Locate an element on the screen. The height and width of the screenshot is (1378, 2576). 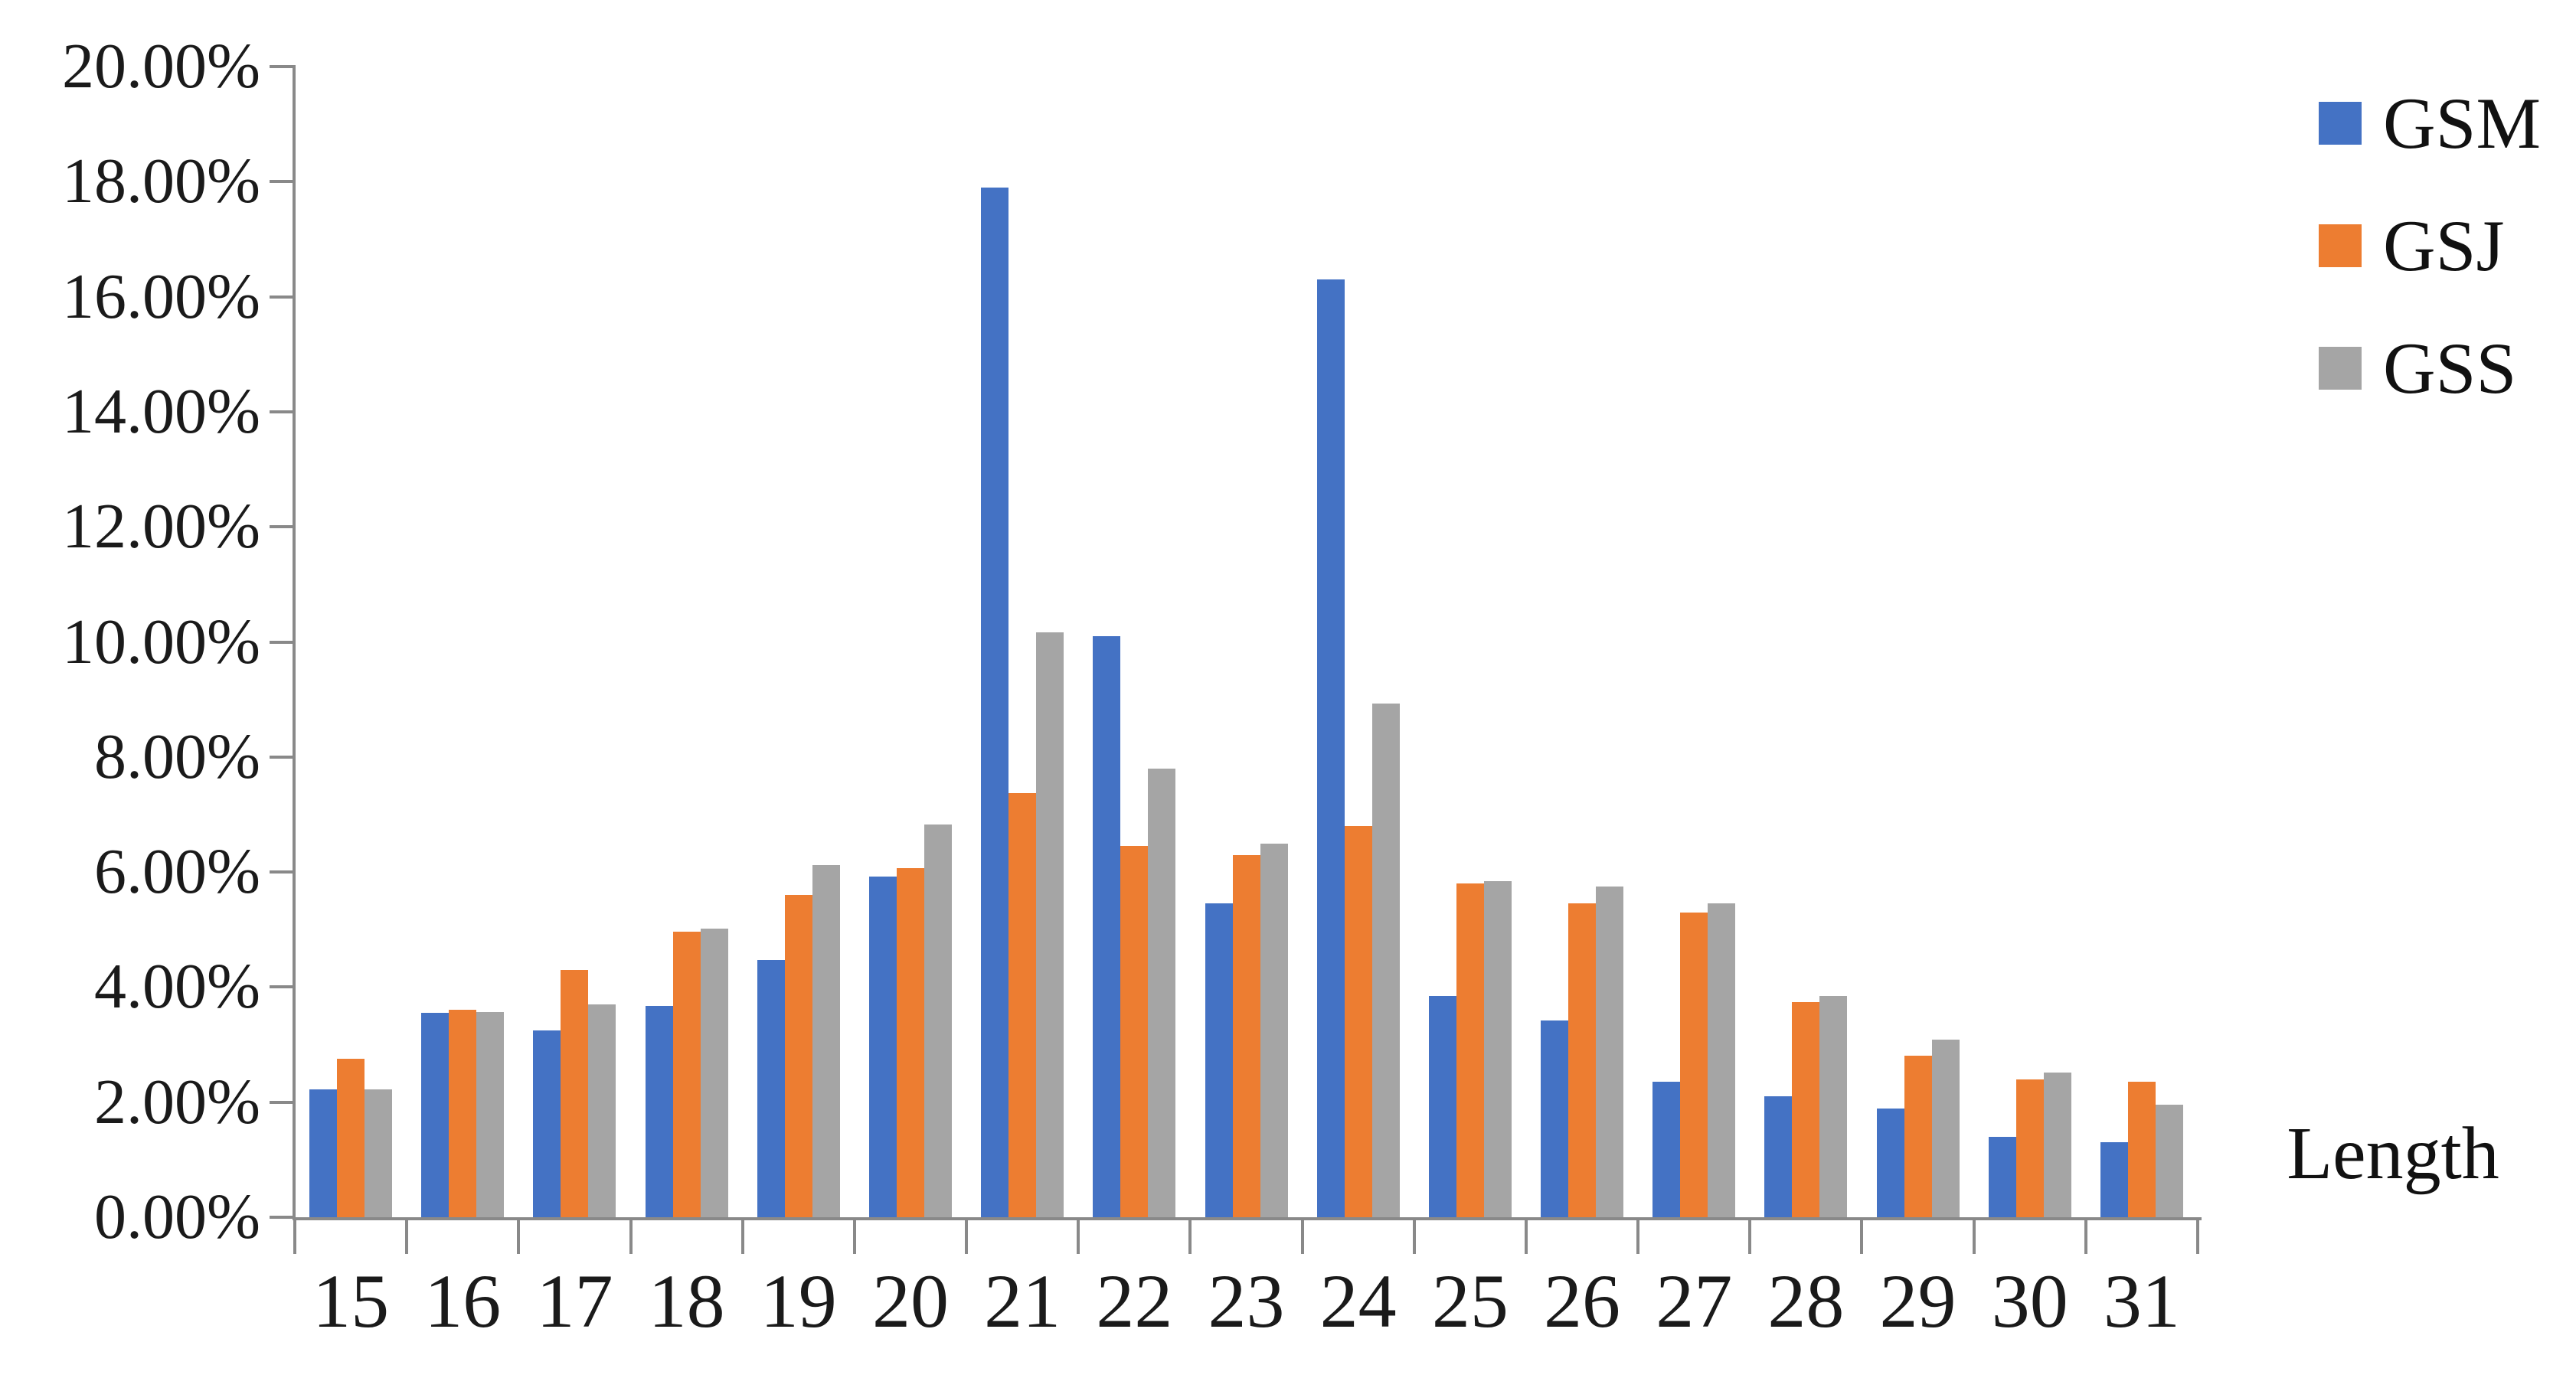
legend-item-GSJ: GSJ is located at coordinates (2430, 246).